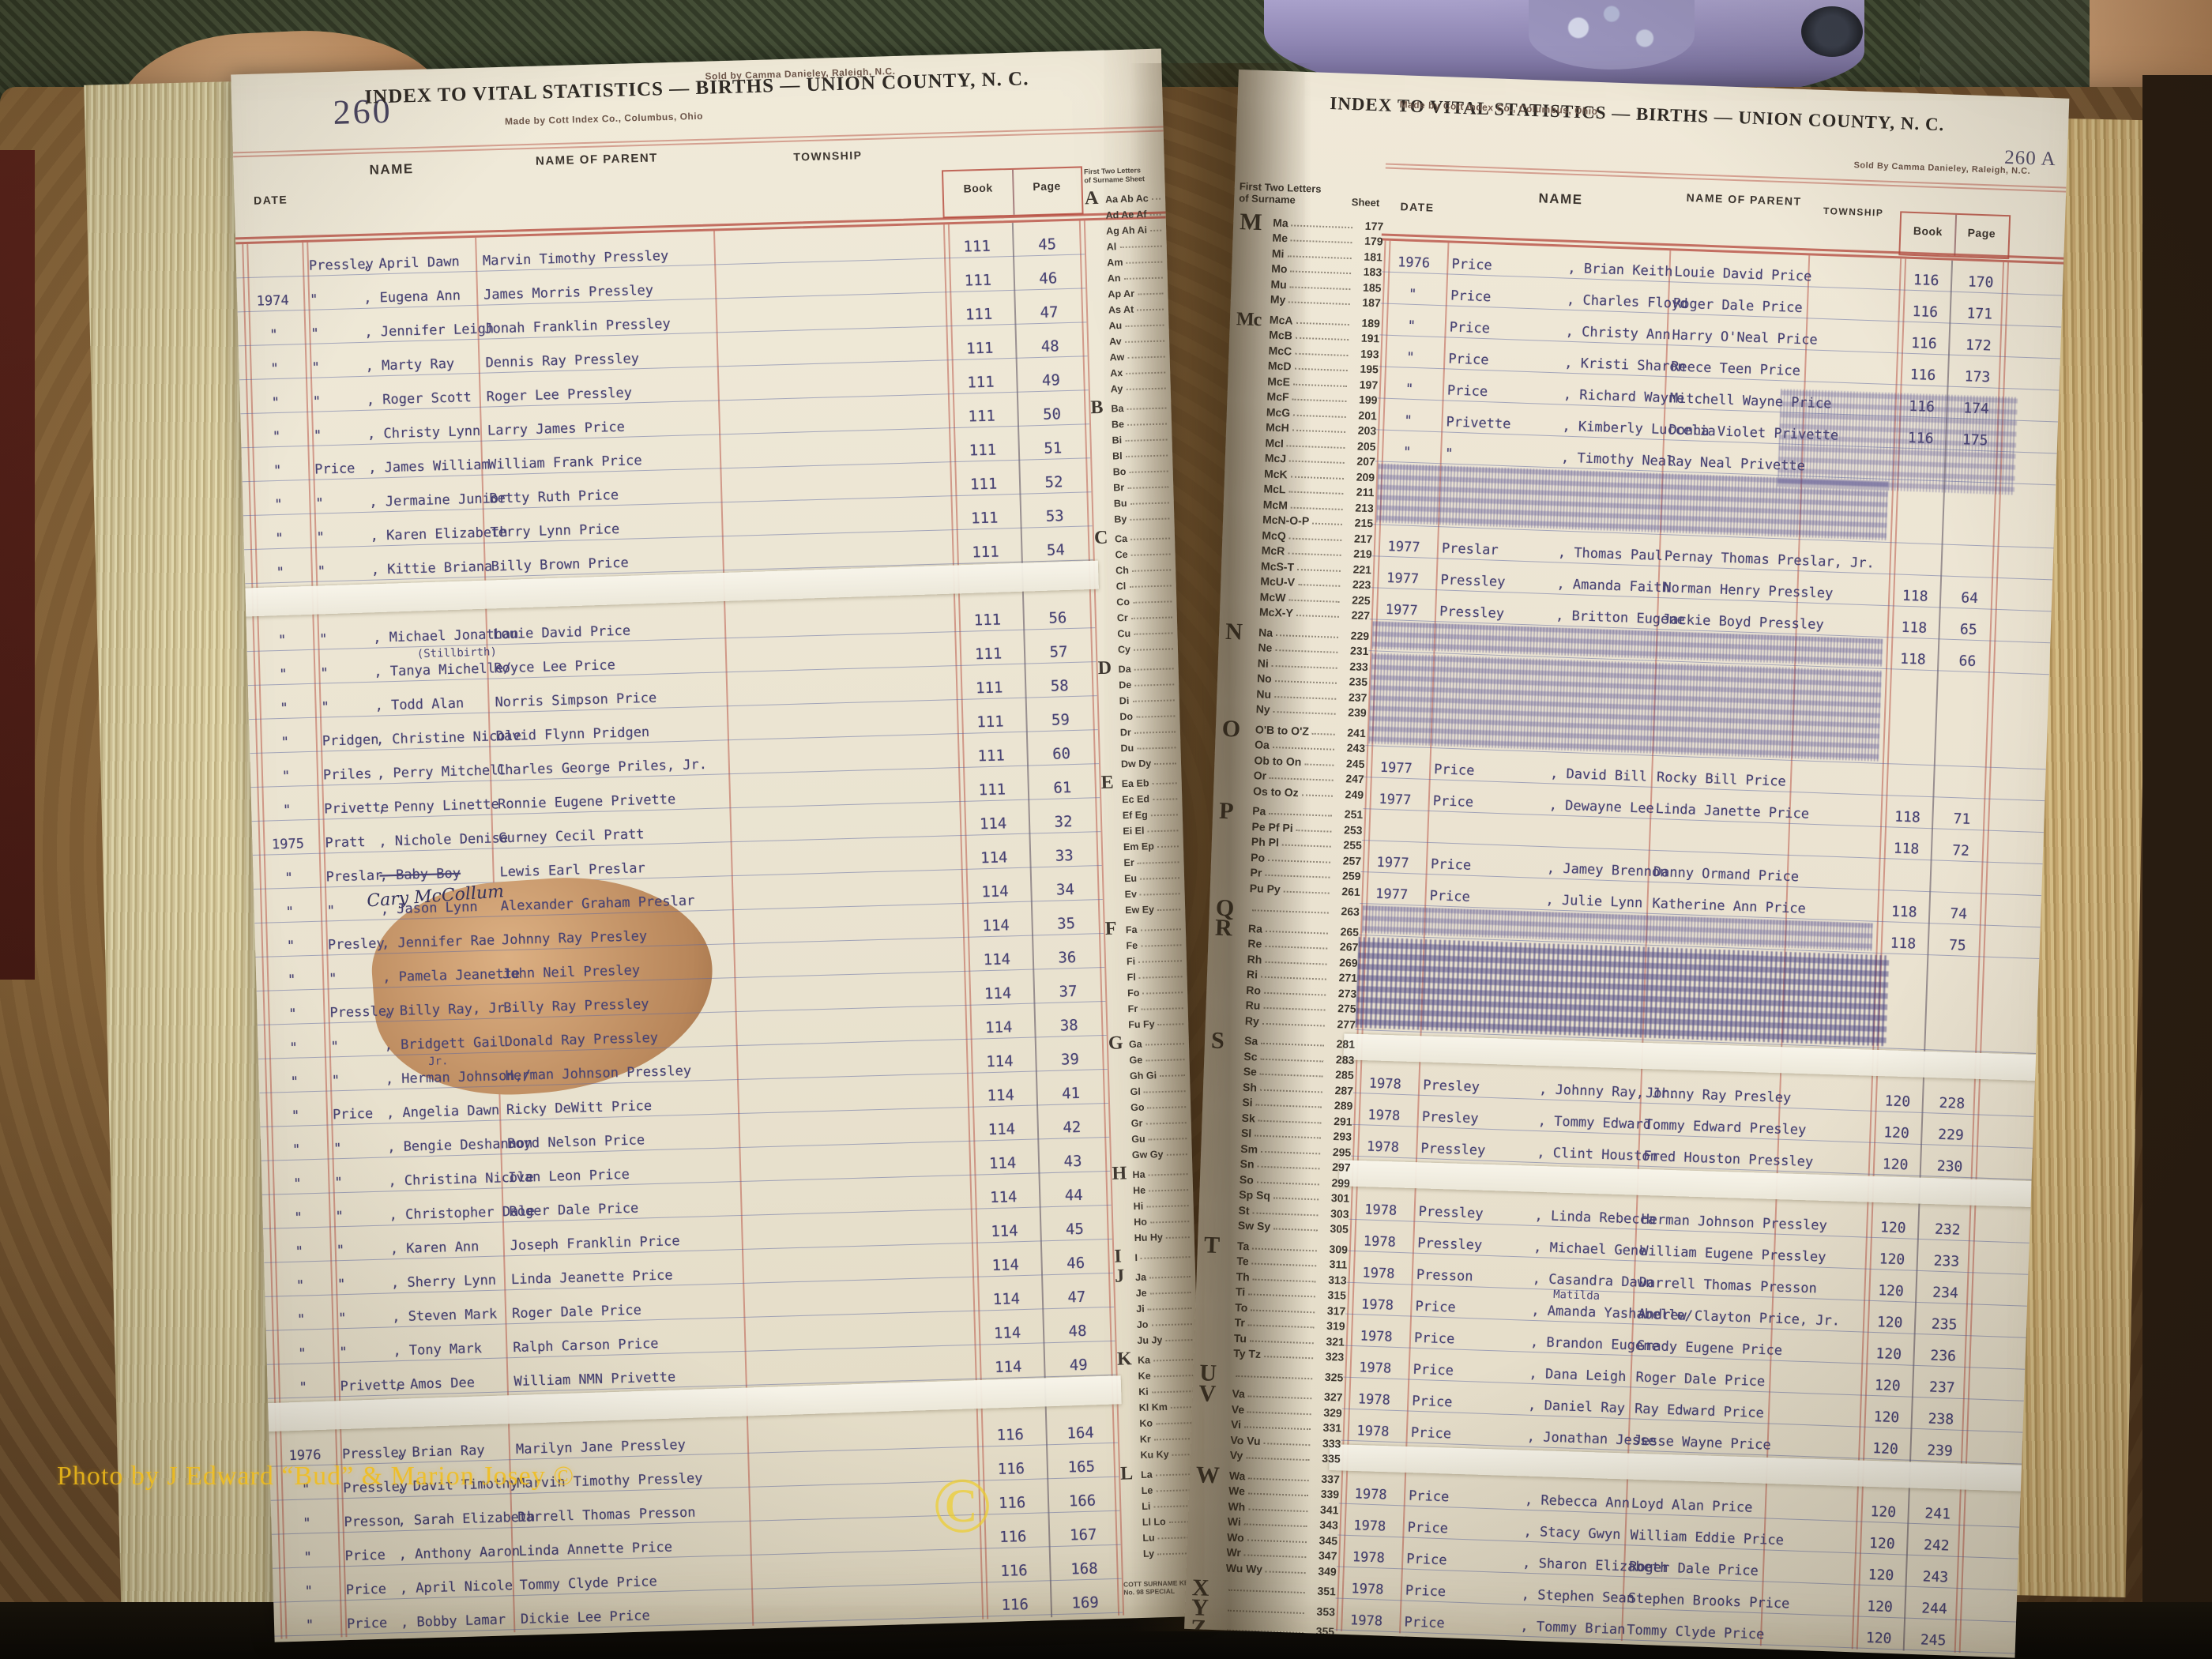 This screenshot has width=2212, height=1659. What do you see at coordinates (1240, 1292) in the screenshot?
I see `letter-range: Ti` at bounding box center [1240, 1292].